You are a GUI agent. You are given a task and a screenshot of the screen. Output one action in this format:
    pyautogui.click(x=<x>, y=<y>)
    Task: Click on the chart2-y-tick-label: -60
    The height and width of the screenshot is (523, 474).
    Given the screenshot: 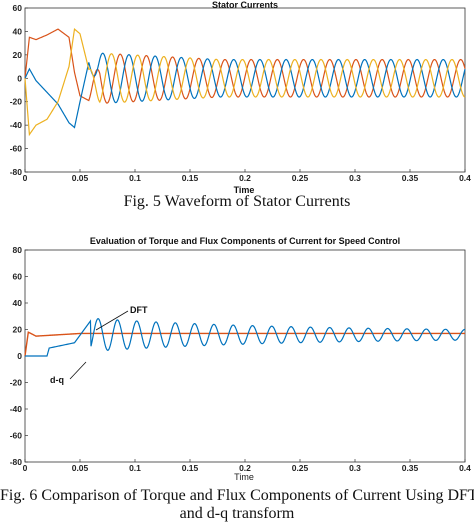 What is the action you would take?
    pyautogui.click(x=16, y=436)
    